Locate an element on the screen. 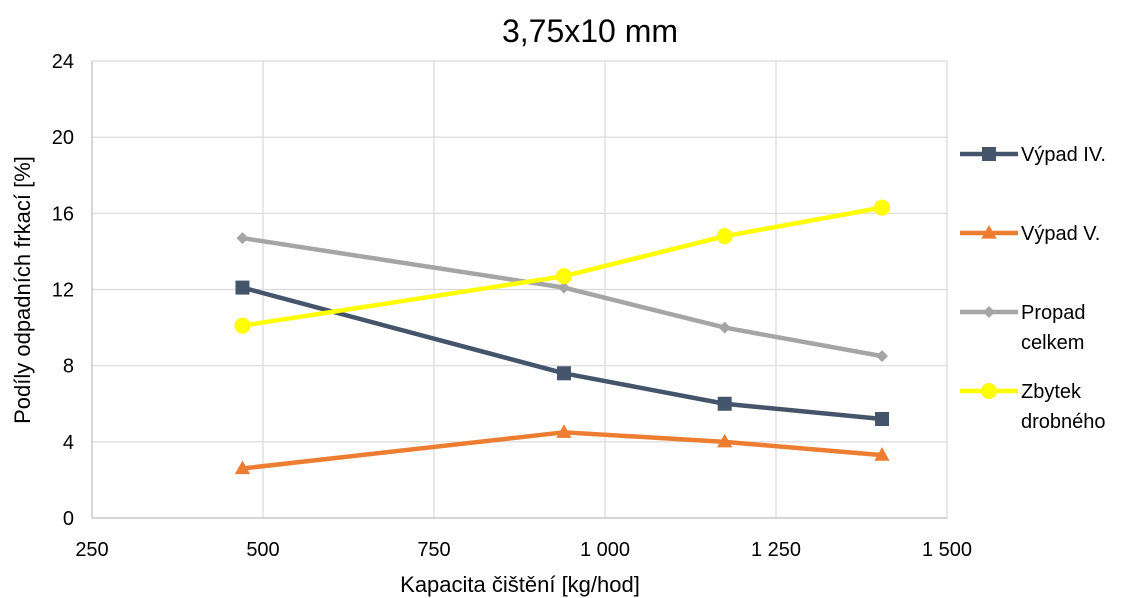 The image size is (1125, 598). legend-entry-label: Výpad V. is located at coordinates (1060, 234).